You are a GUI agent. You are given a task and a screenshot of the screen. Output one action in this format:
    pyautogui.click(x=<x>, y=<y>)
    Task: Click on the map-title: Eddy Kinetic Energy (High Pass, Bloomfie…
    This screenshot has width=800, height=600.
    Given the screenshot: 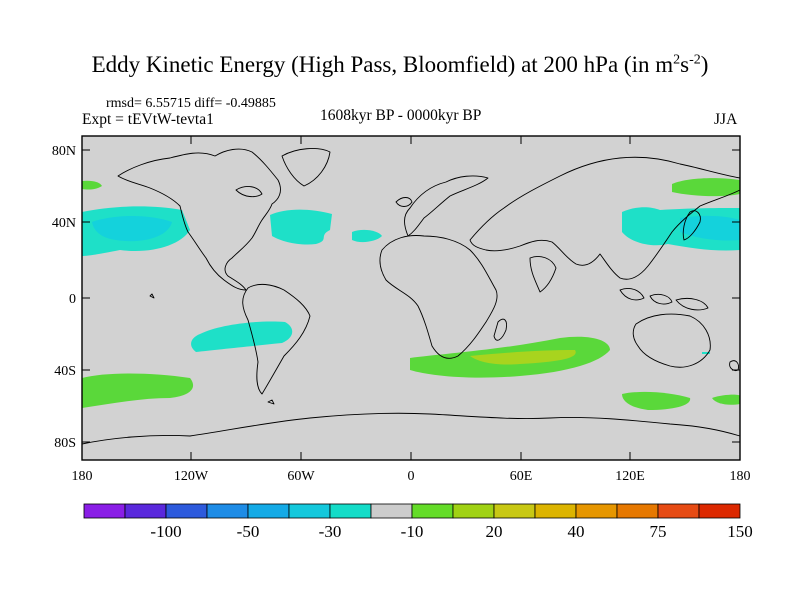 What is the action you would take?
    pyautogui.click(x=400, y=64)
    